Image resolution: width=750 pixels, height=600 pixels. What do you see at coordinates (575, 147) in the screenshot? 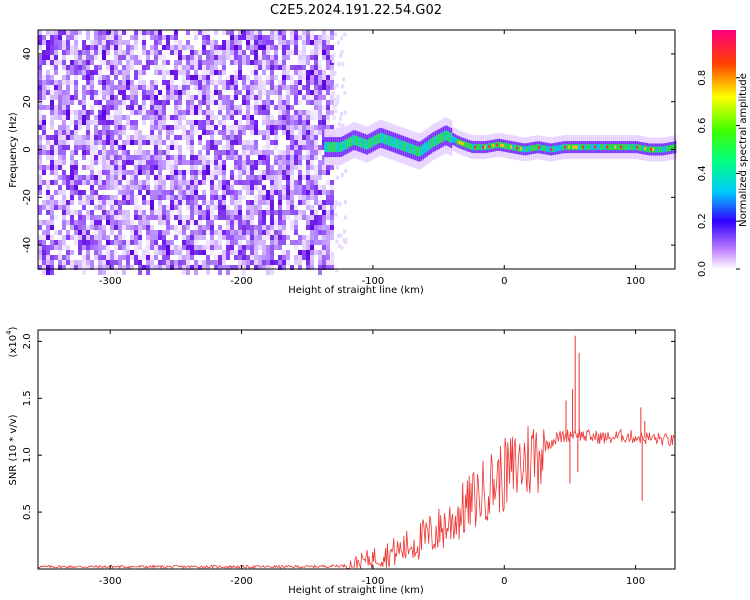
I see `band-peak` at bounding box center [575, 147].